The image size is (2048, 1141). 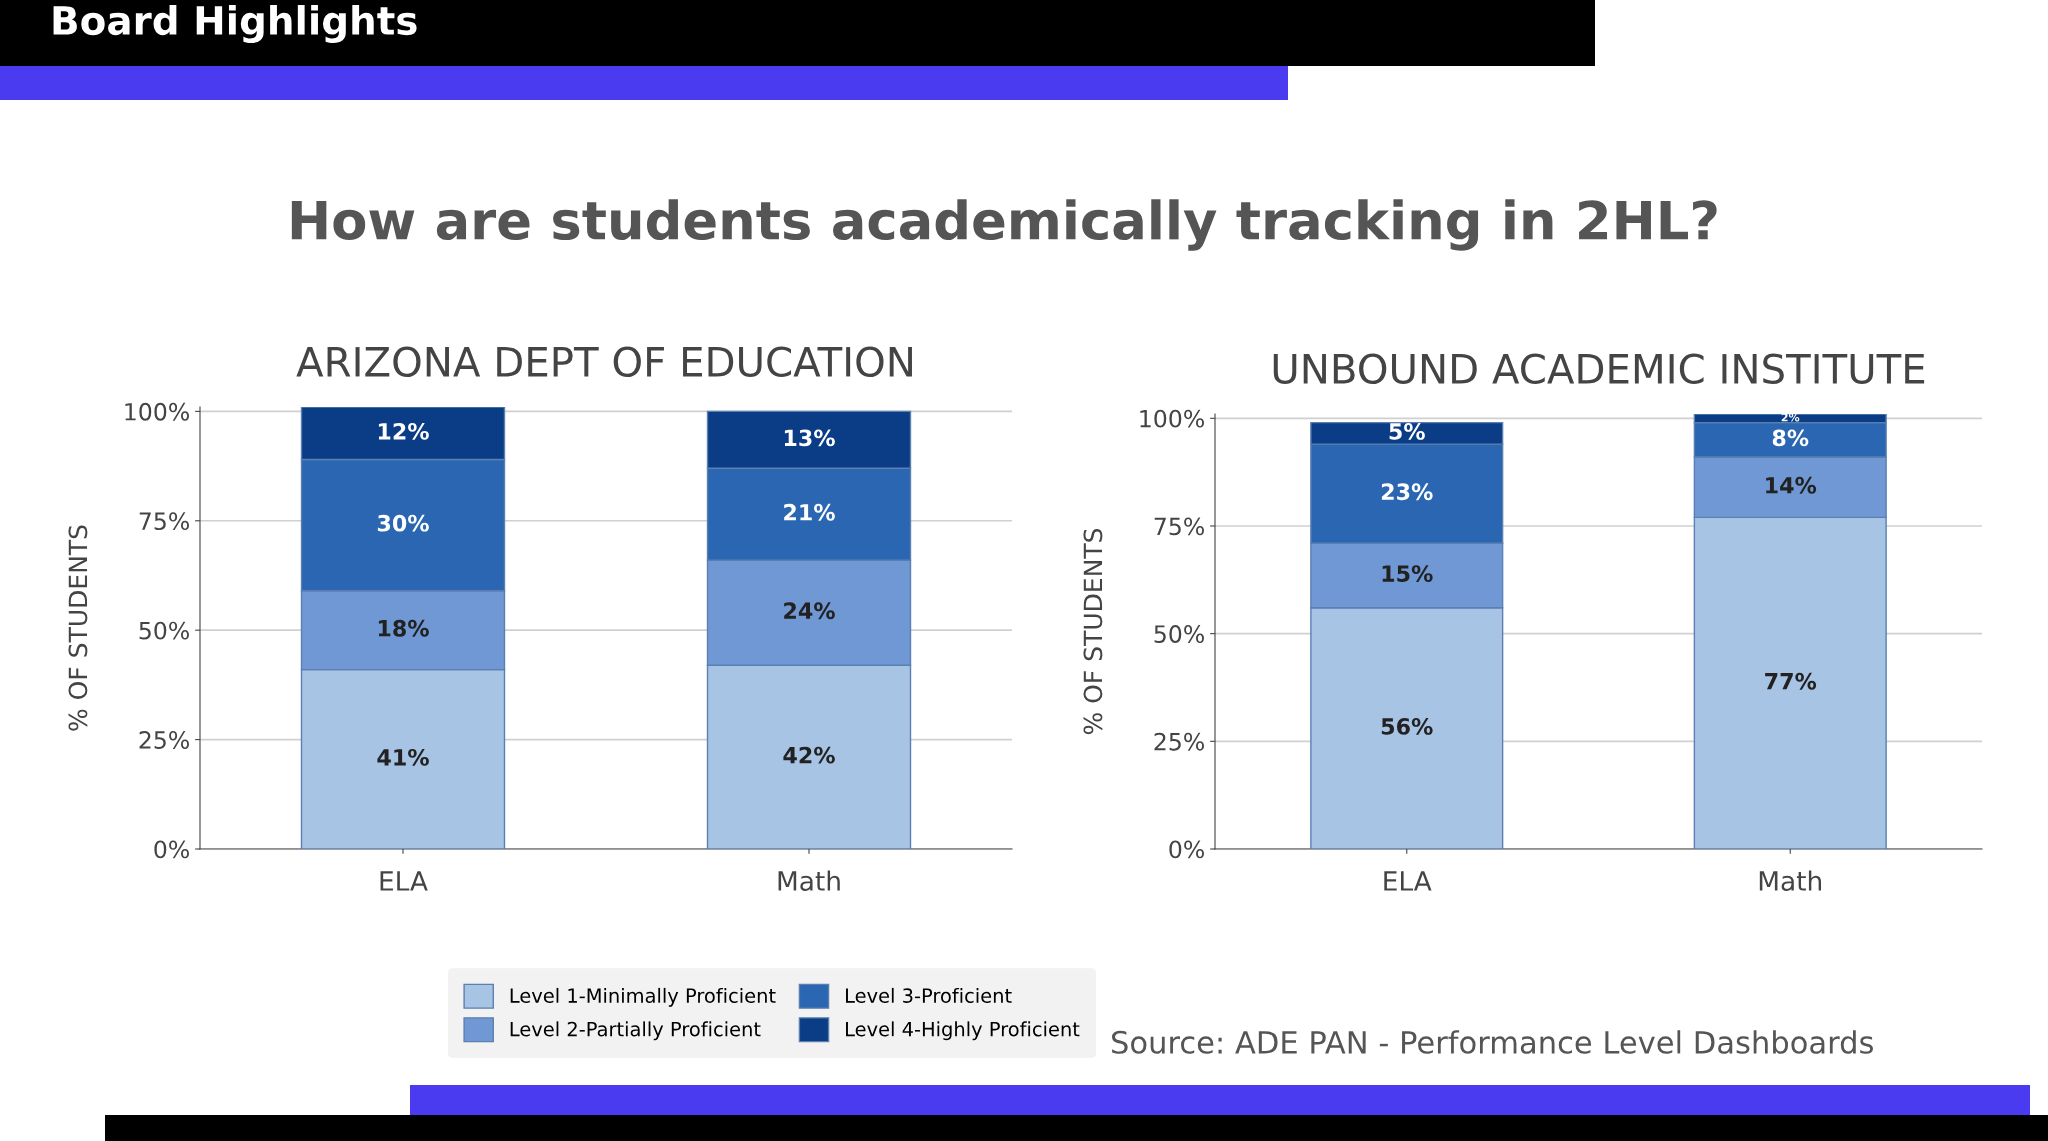 What do you see at coordinates (235, 24) in the screenshot?
I see `text: Board Highlights` at bounding box center [235, 24].